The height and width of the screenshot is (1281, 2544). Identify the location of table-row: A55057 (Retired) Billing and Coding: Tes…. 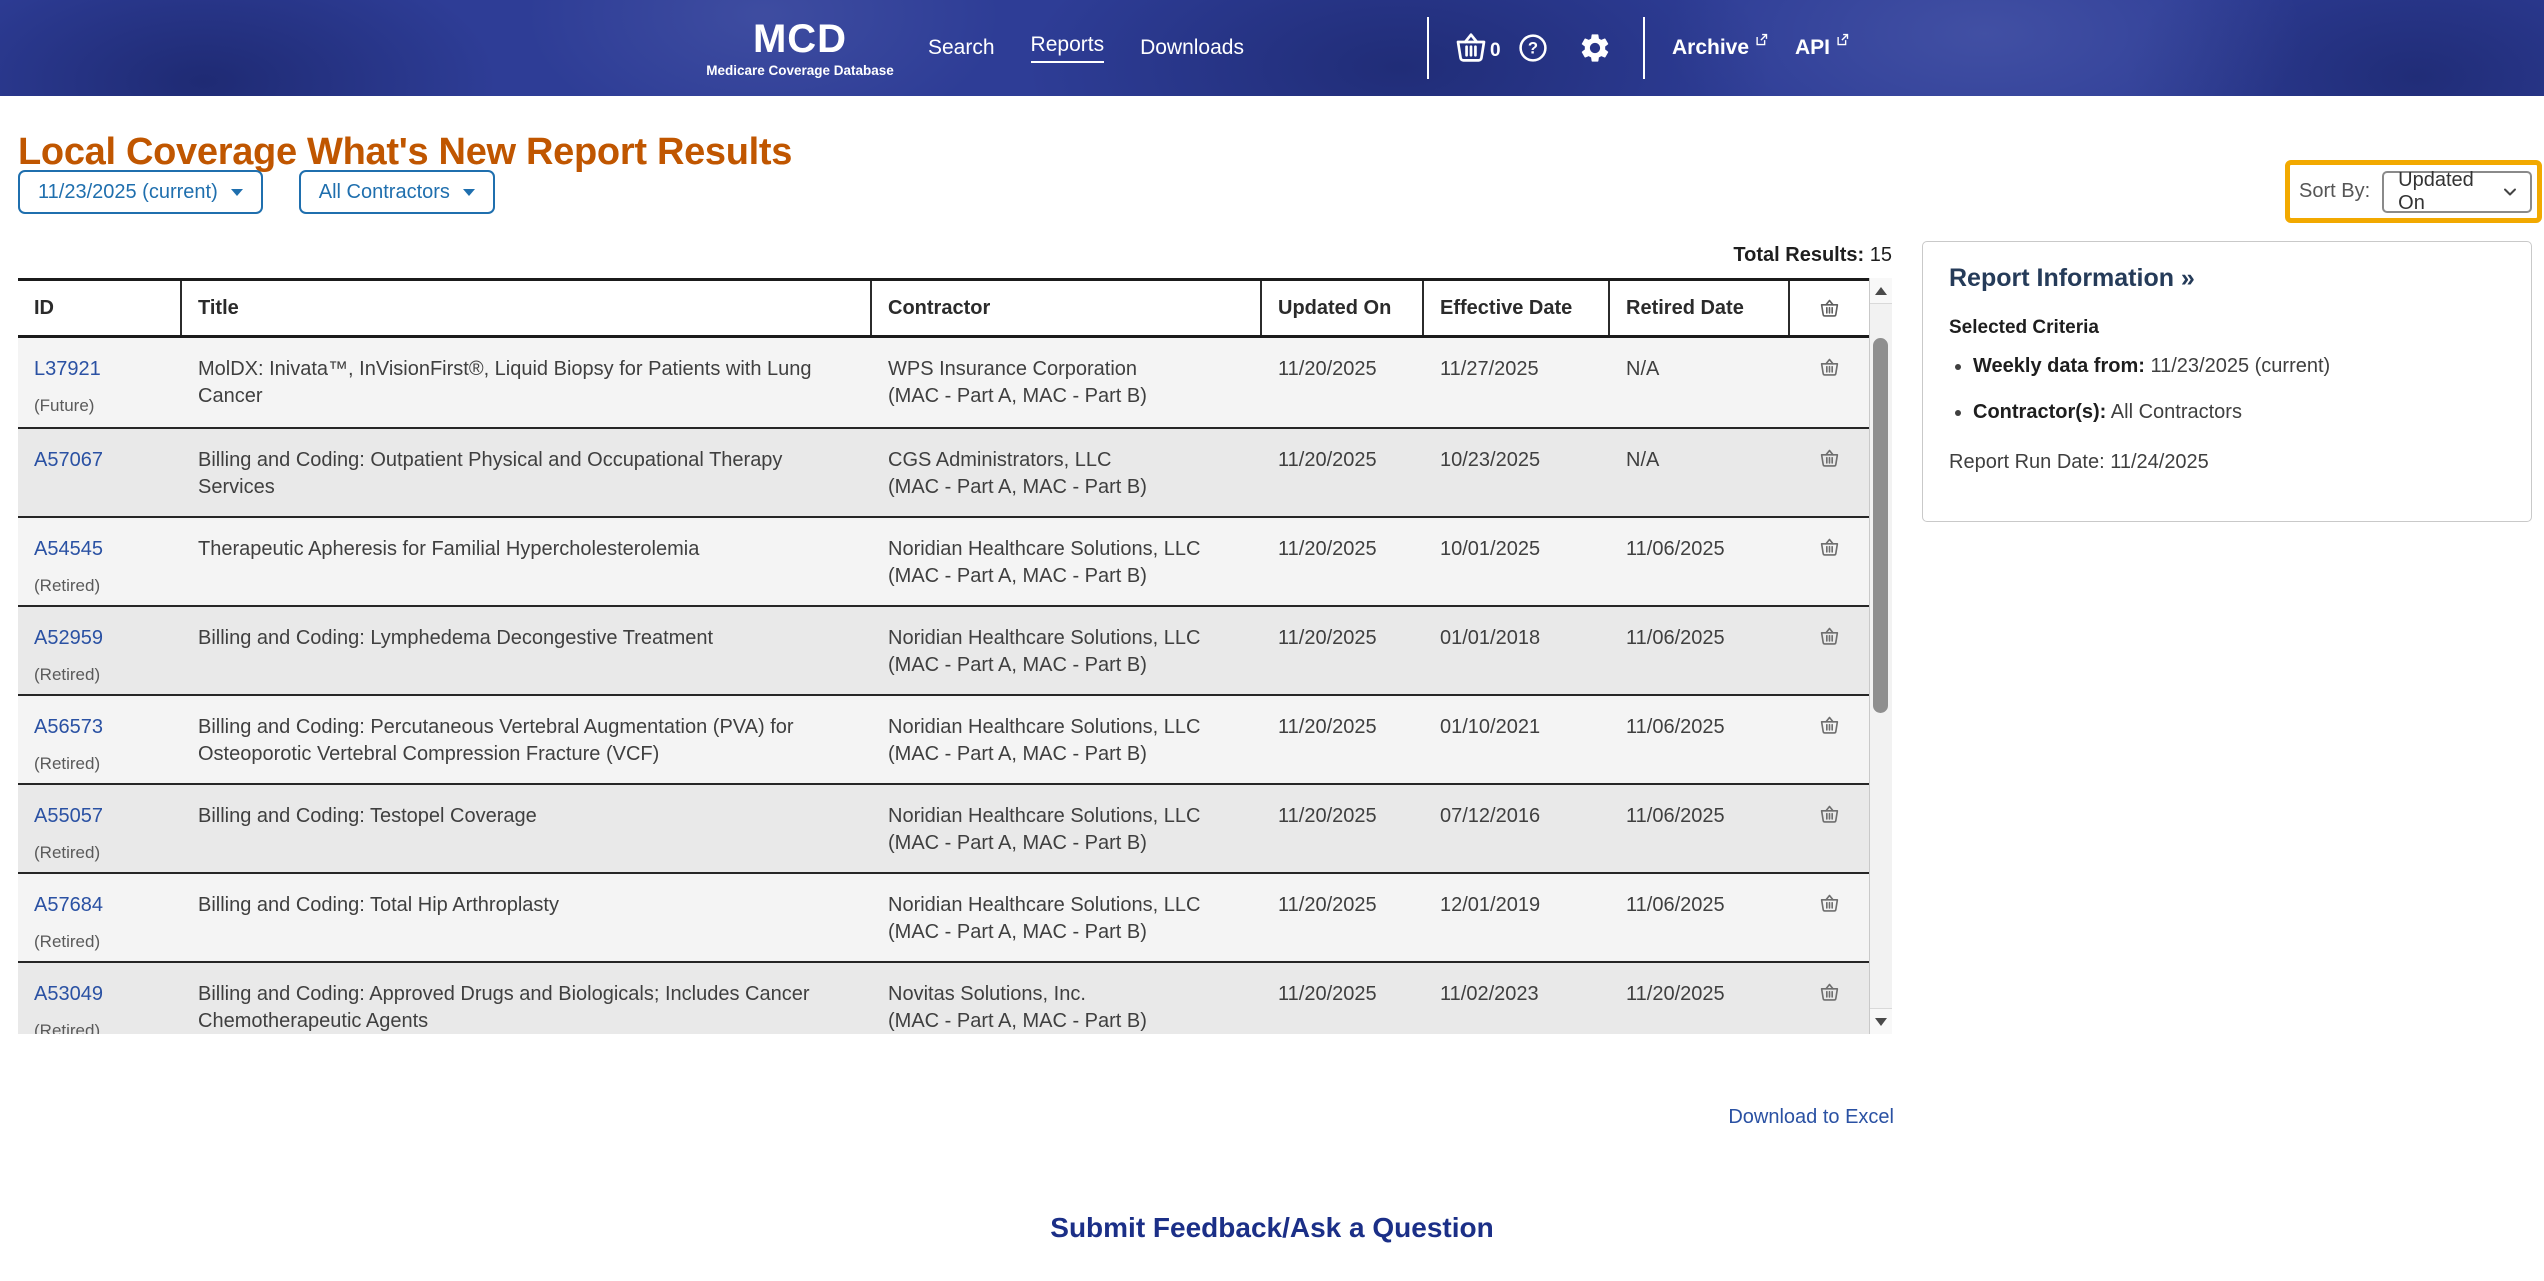
(943, 827).